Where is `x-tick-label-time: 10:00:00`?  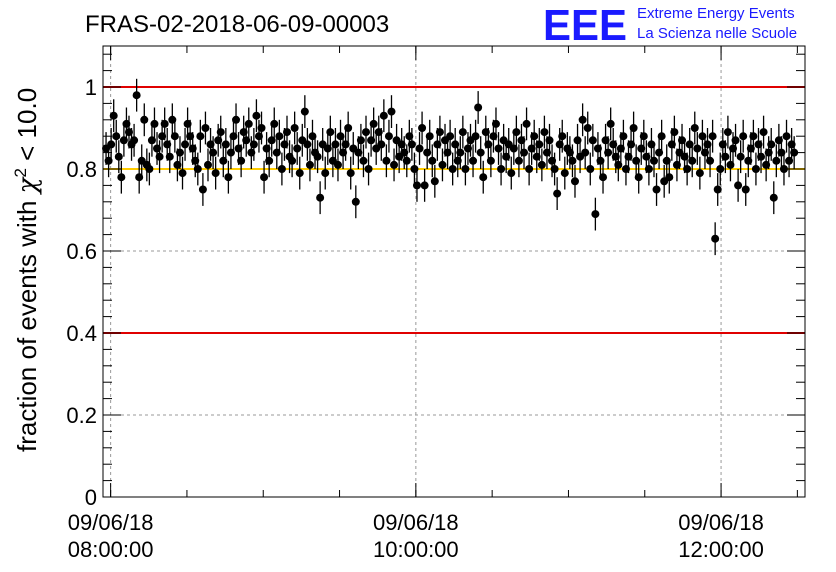
x-tick-label-time: 10:00:00 is located at coordinates (416, 549).